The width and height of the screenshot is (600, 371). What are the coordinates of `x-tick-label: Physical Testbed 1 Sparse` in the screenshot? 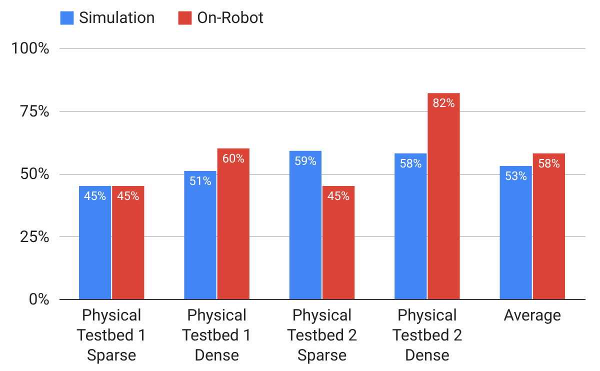 It's located at (111, 335).